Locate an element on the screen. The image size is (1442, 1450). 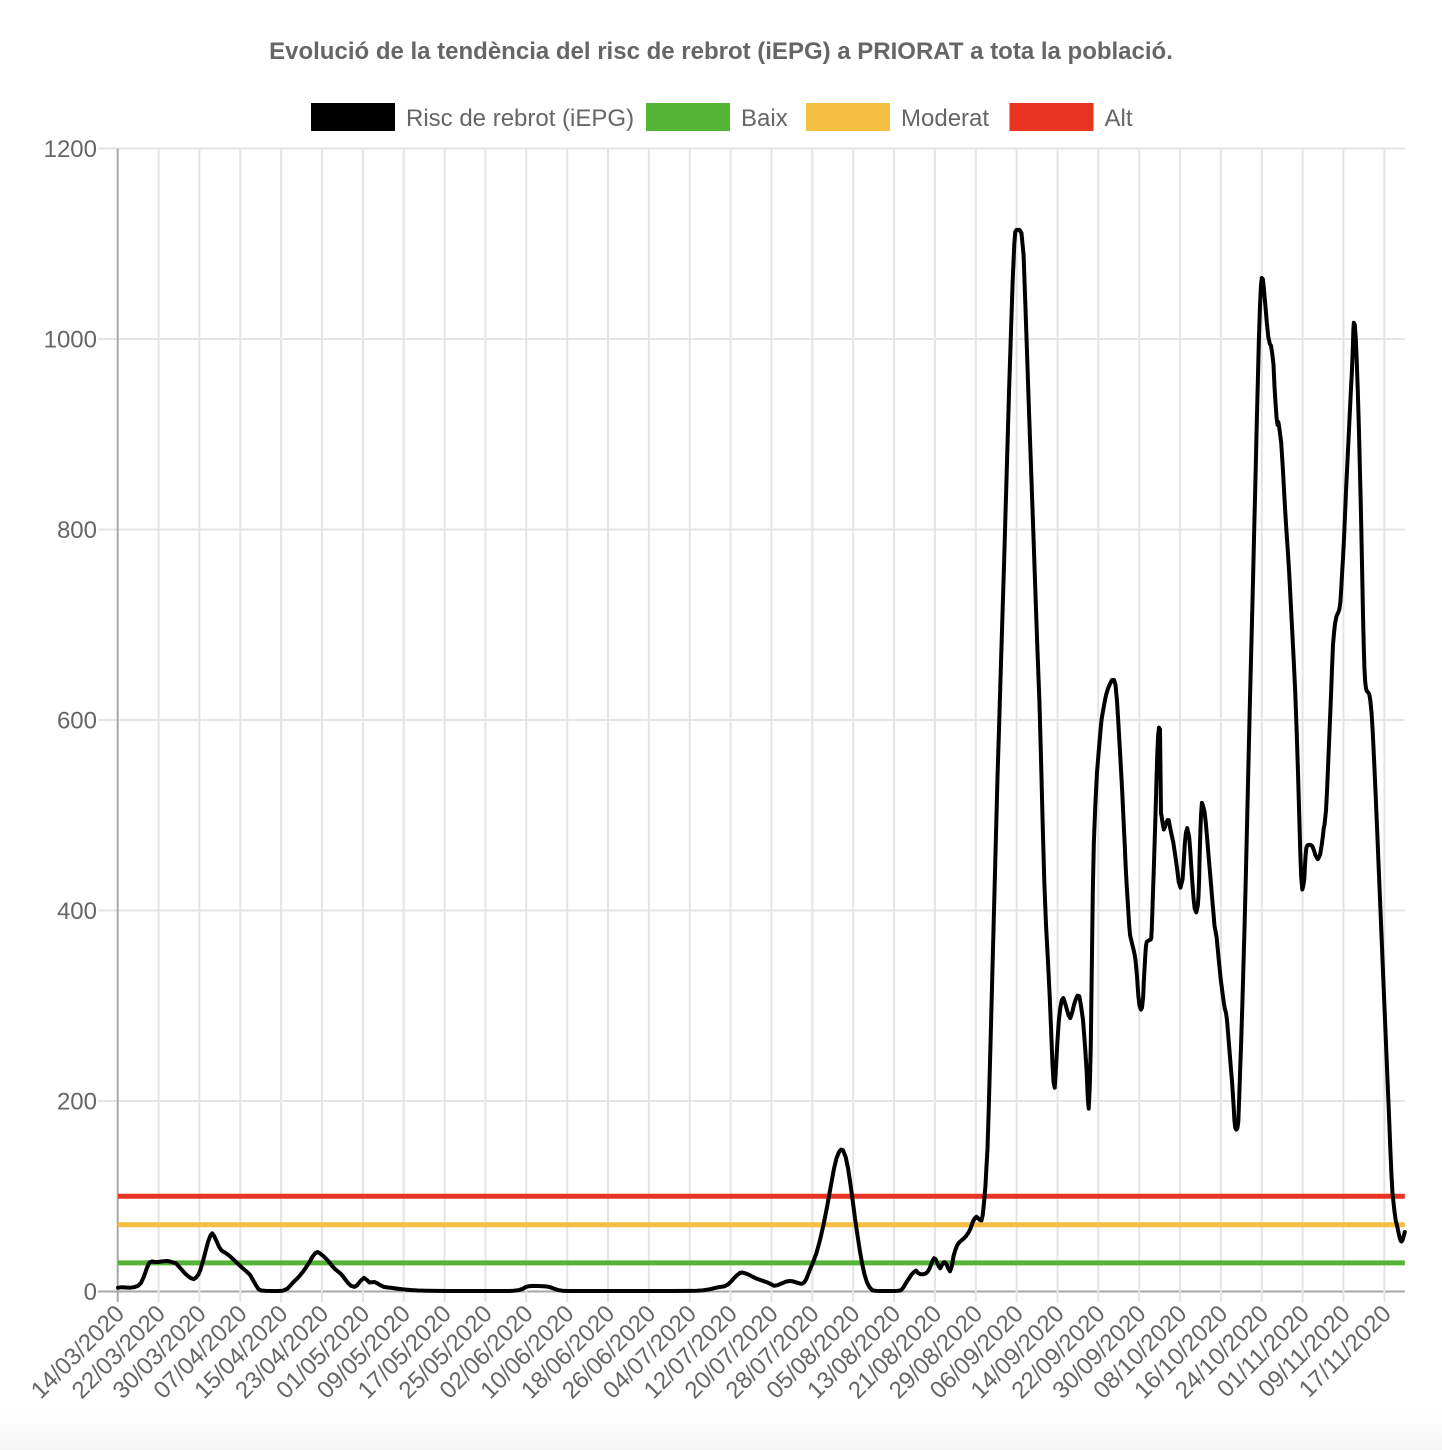
svg-text: 0 is located at coordinates (90, 1292).